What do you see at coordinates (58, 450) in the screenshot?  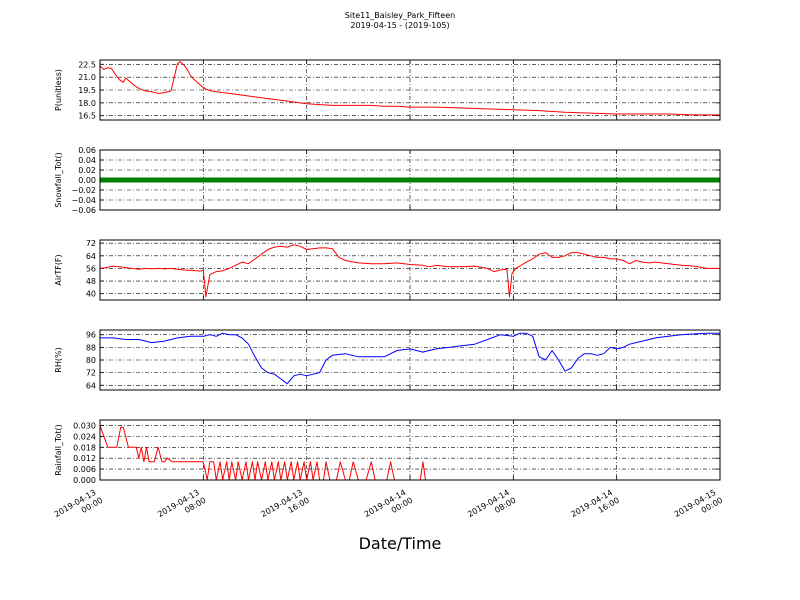 I see `y-axis-label: Rainfall_Tot()` at bounding box center [58, 450].